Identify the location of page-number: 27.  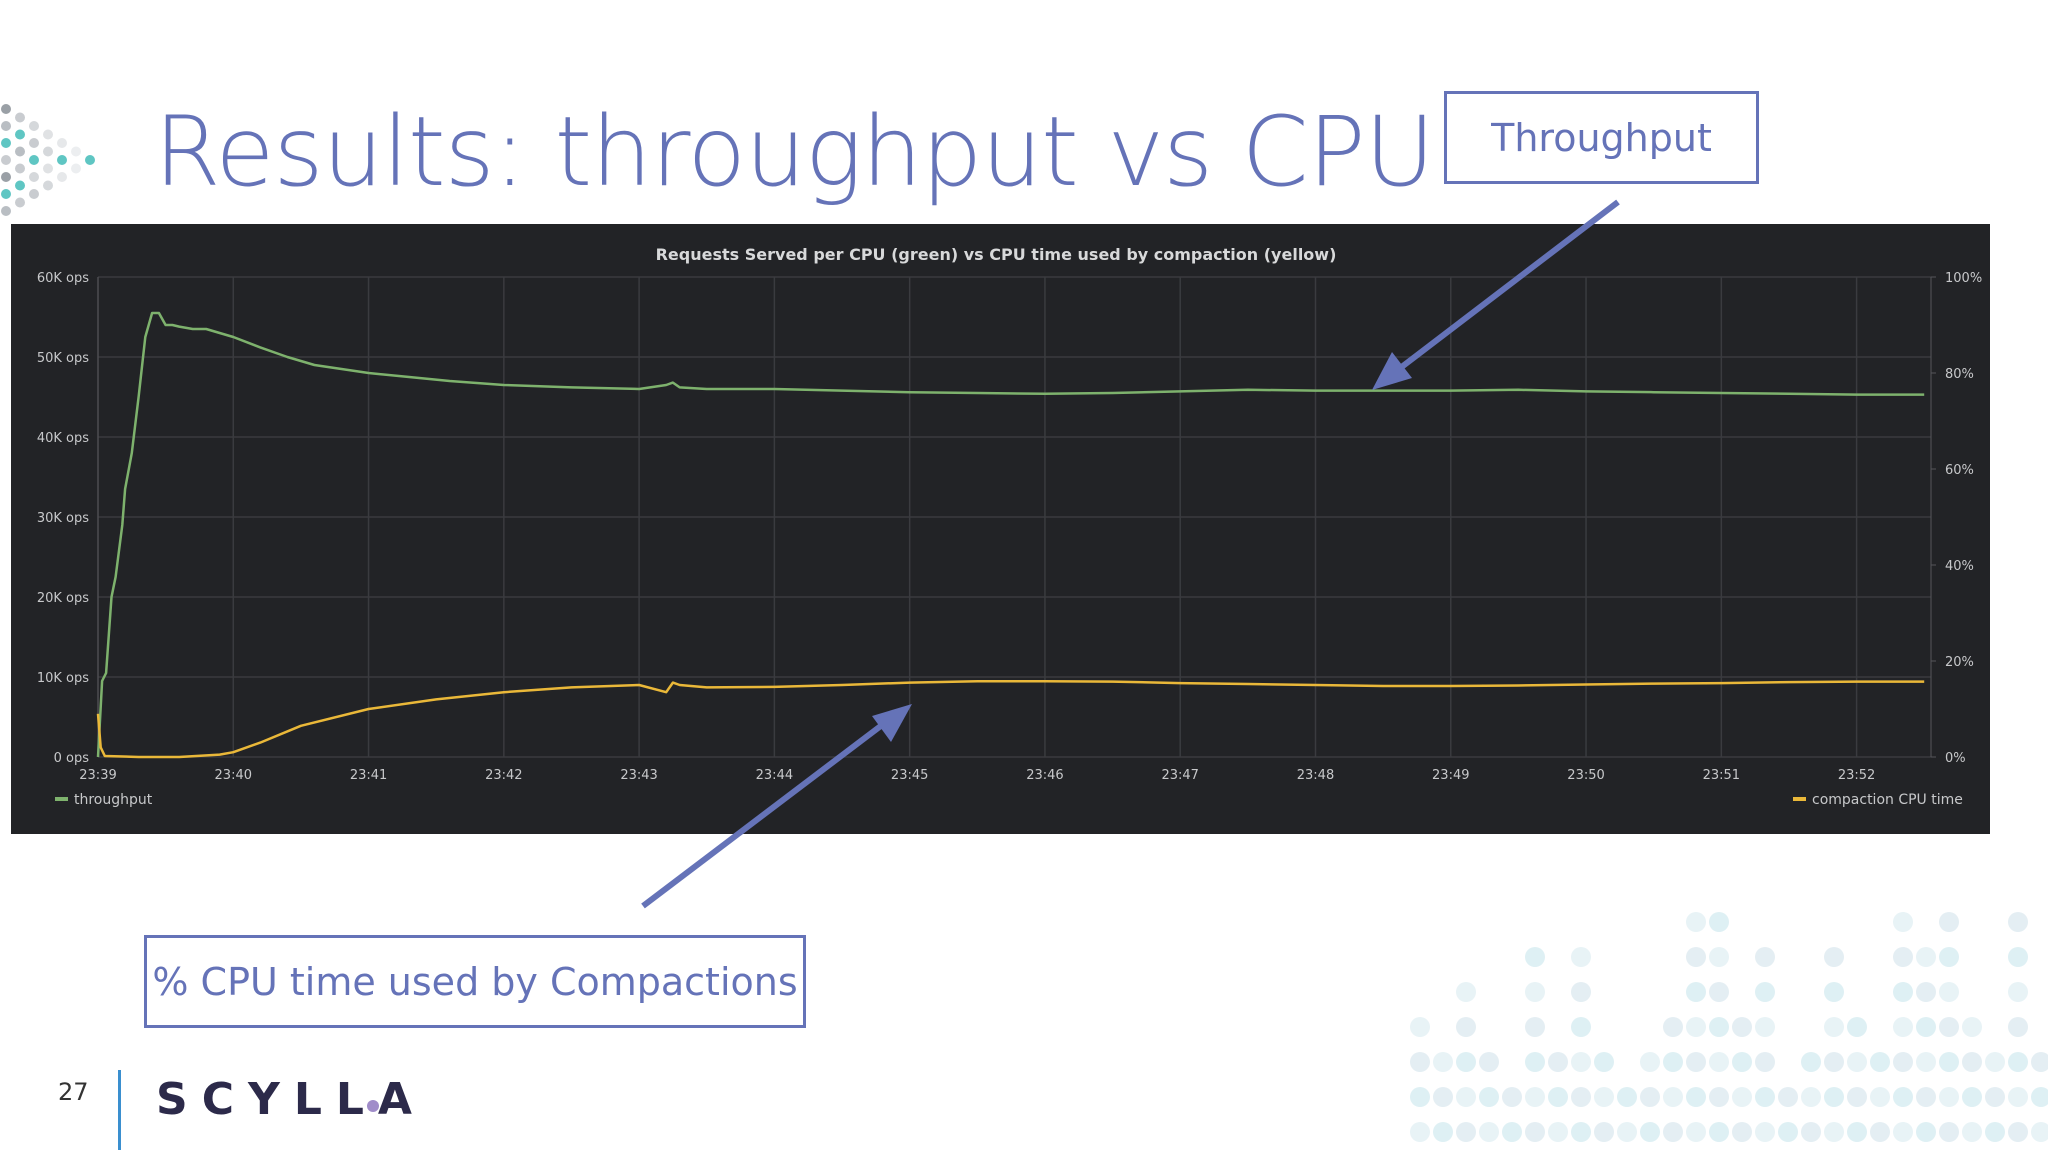
(73, 1092).